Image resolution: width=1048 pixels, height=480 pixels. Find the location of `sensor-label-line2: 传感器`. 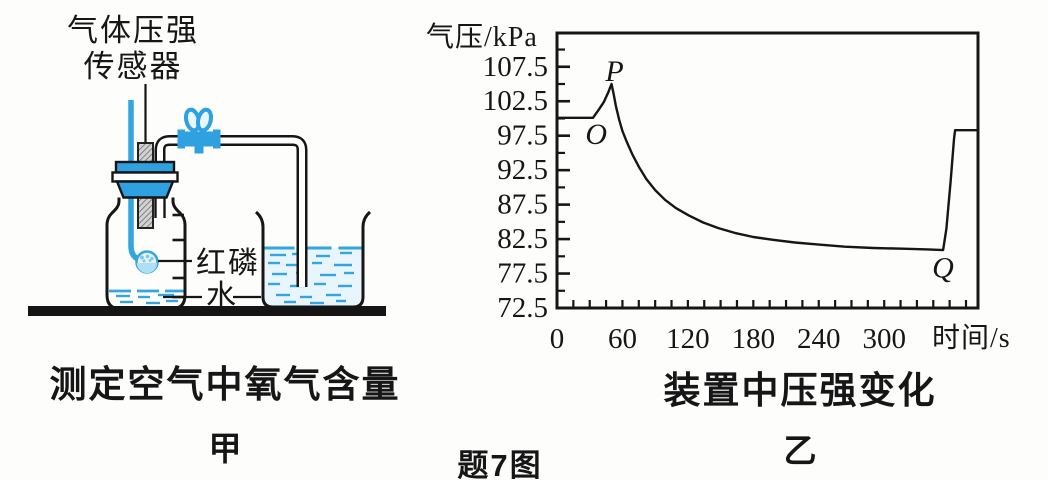

sensor-label-line2: 传感器 is located at coordinates (133, 66).